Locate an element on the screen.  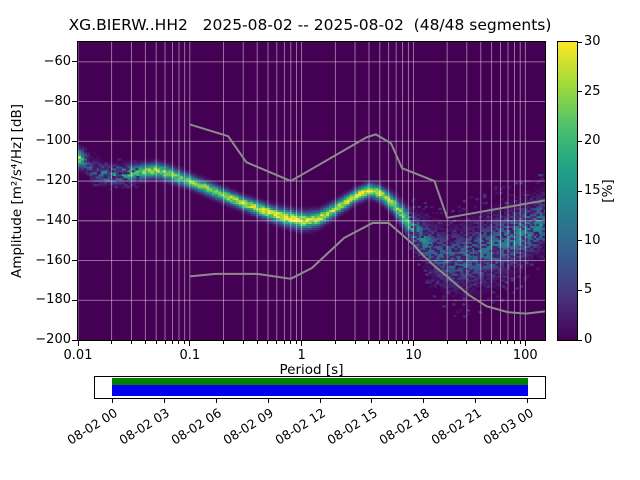
colorbar-tick-label: 30 is located at coordinates (592, 41).